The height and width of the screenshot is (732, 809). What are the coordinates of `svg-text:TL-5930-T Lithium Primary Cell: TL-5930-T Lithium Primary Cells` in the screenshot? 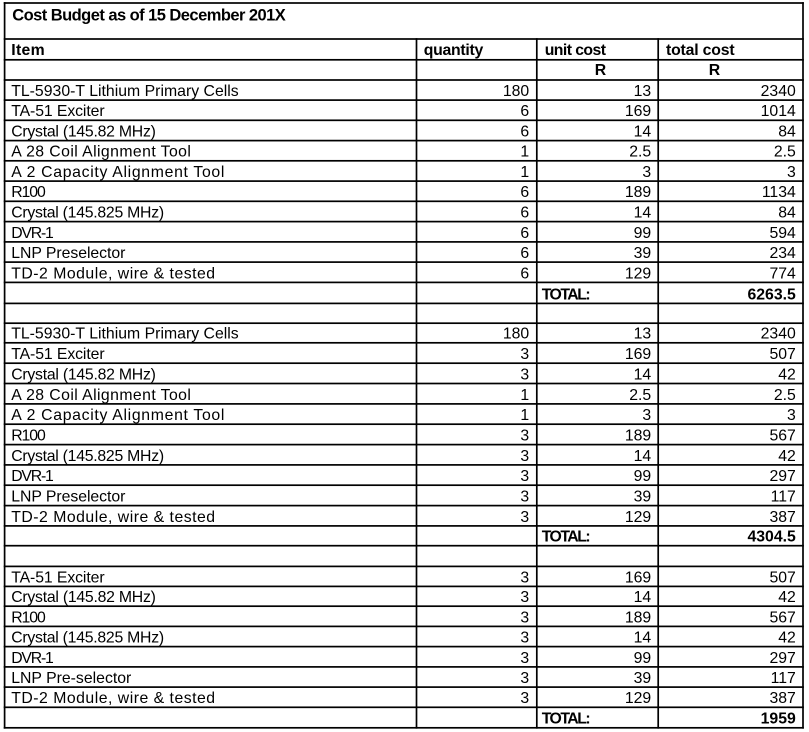 It's located at (125, 334).